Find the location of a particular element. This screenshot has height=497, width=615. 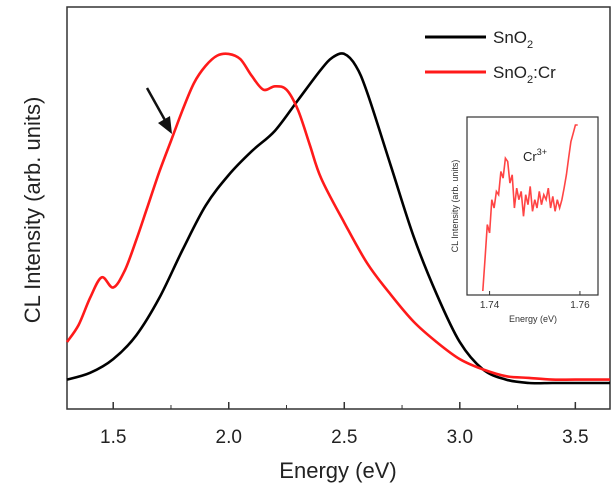

arrow-head is located at coordinates (165, 125).